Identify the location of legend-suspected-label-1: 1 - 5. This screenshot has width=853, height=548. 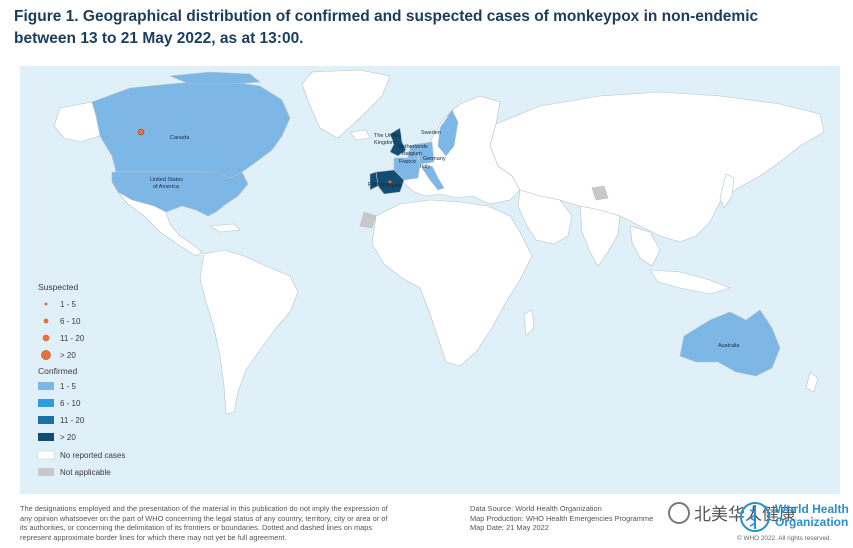
(68, 304).